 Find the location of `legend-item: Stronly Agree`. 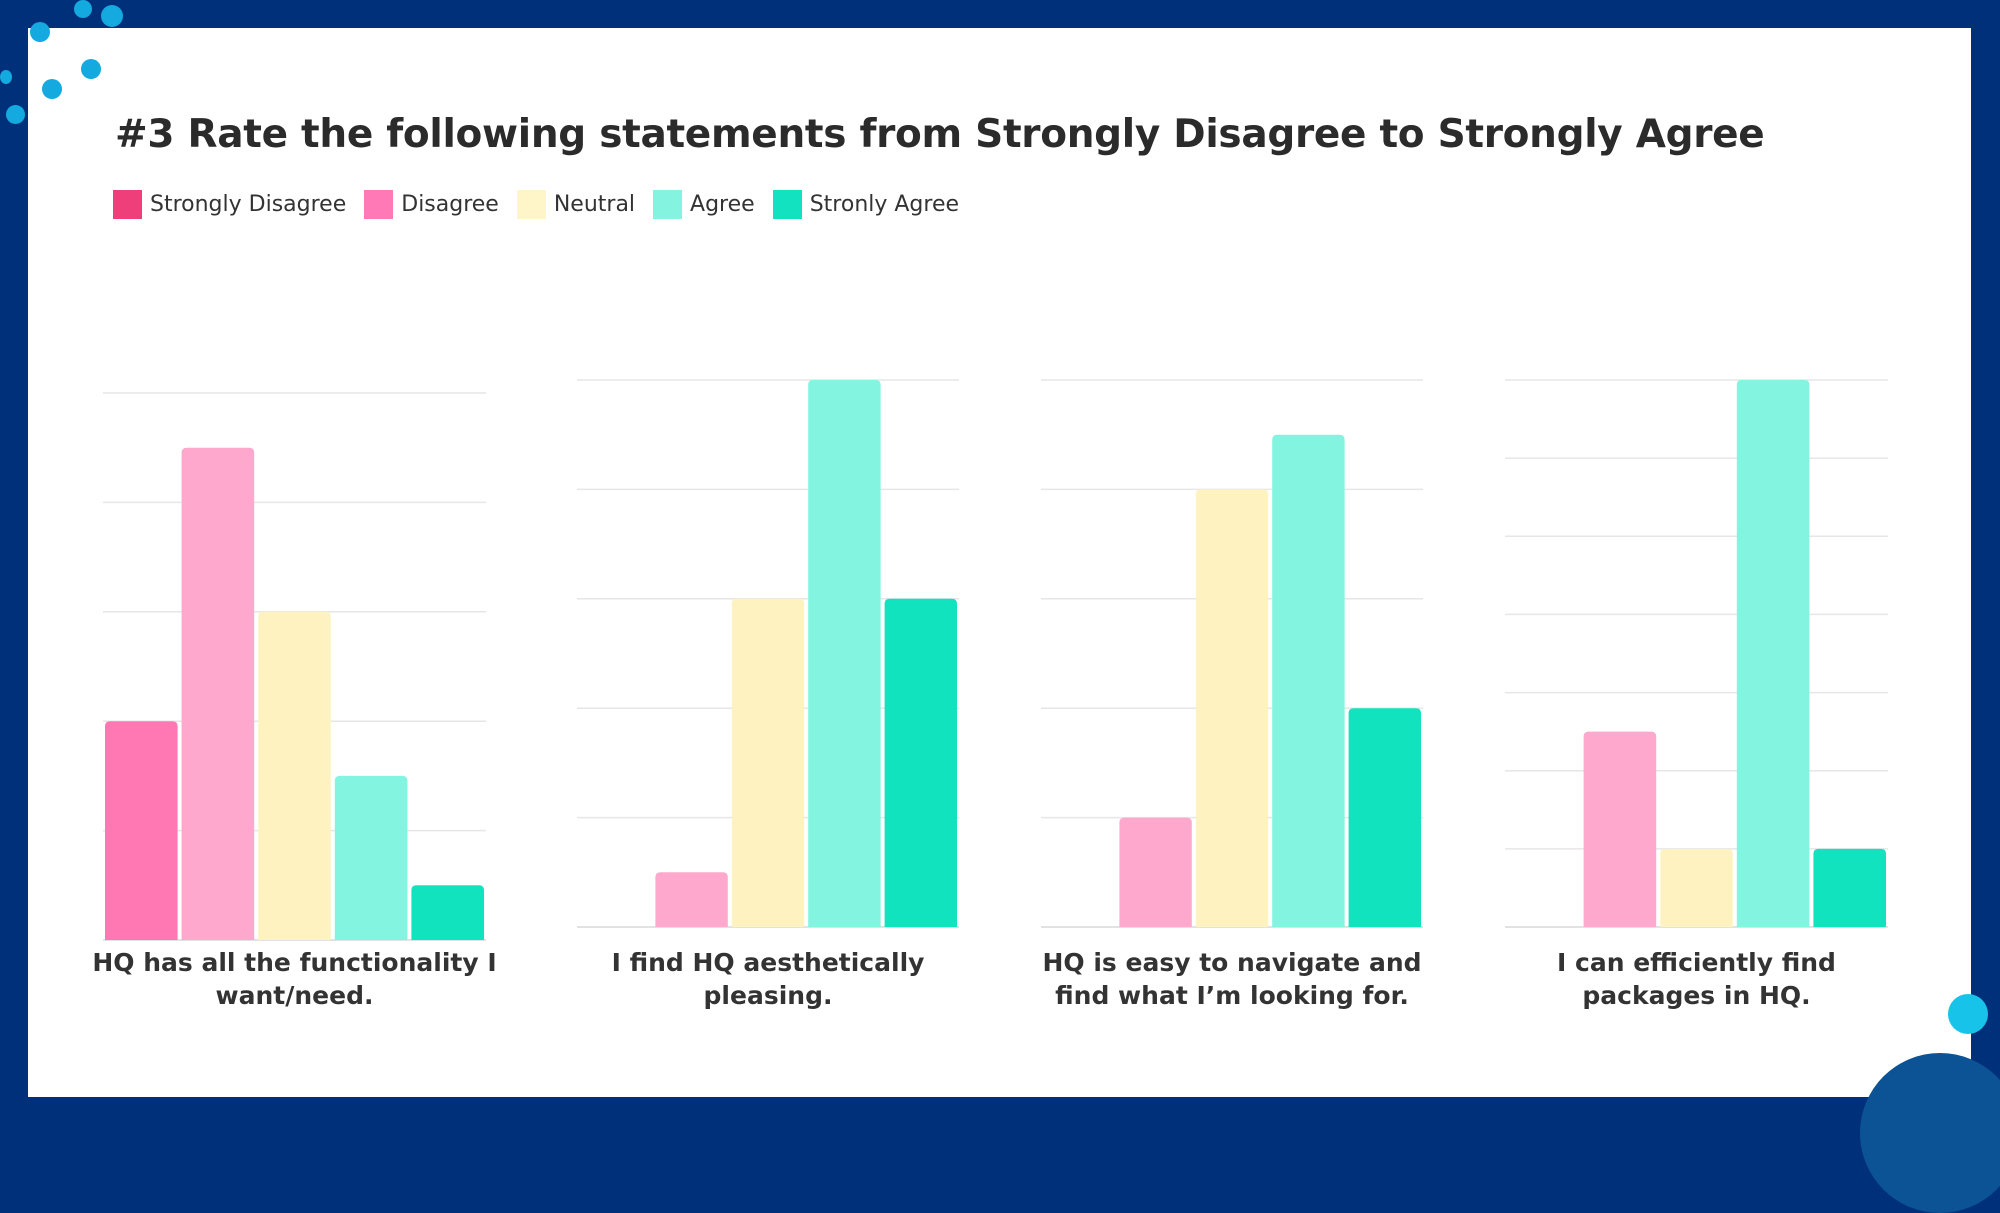

legend-item: Stronly Agree is located at coordinates (866, 204).